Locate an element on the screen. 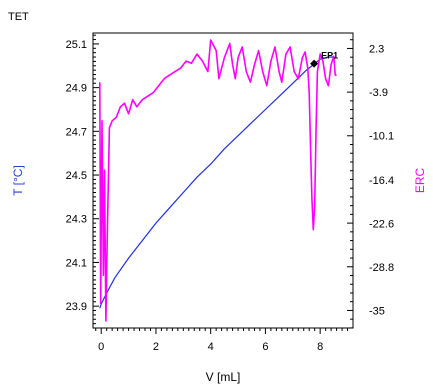  y-right-tick-label: -28.8 is located at coordinates (381, 268).